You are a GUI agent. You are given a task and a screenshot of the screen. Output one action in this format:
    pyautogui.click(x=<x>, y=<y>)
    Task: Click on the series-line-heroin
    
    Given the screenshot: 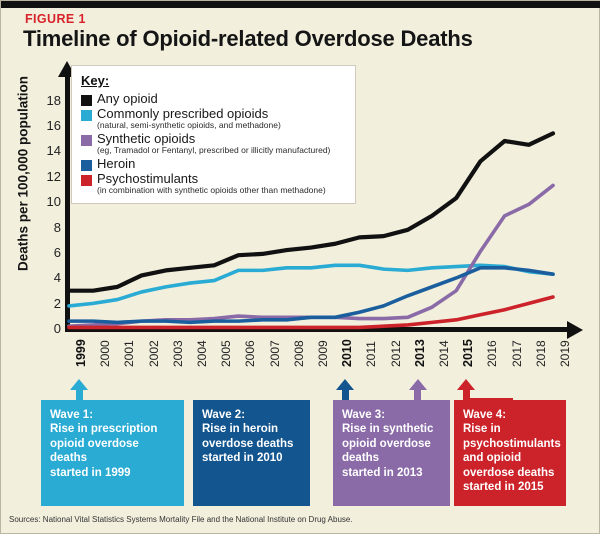 What is the action you would take?
    pyautogui.click(x=311, y=295)
    